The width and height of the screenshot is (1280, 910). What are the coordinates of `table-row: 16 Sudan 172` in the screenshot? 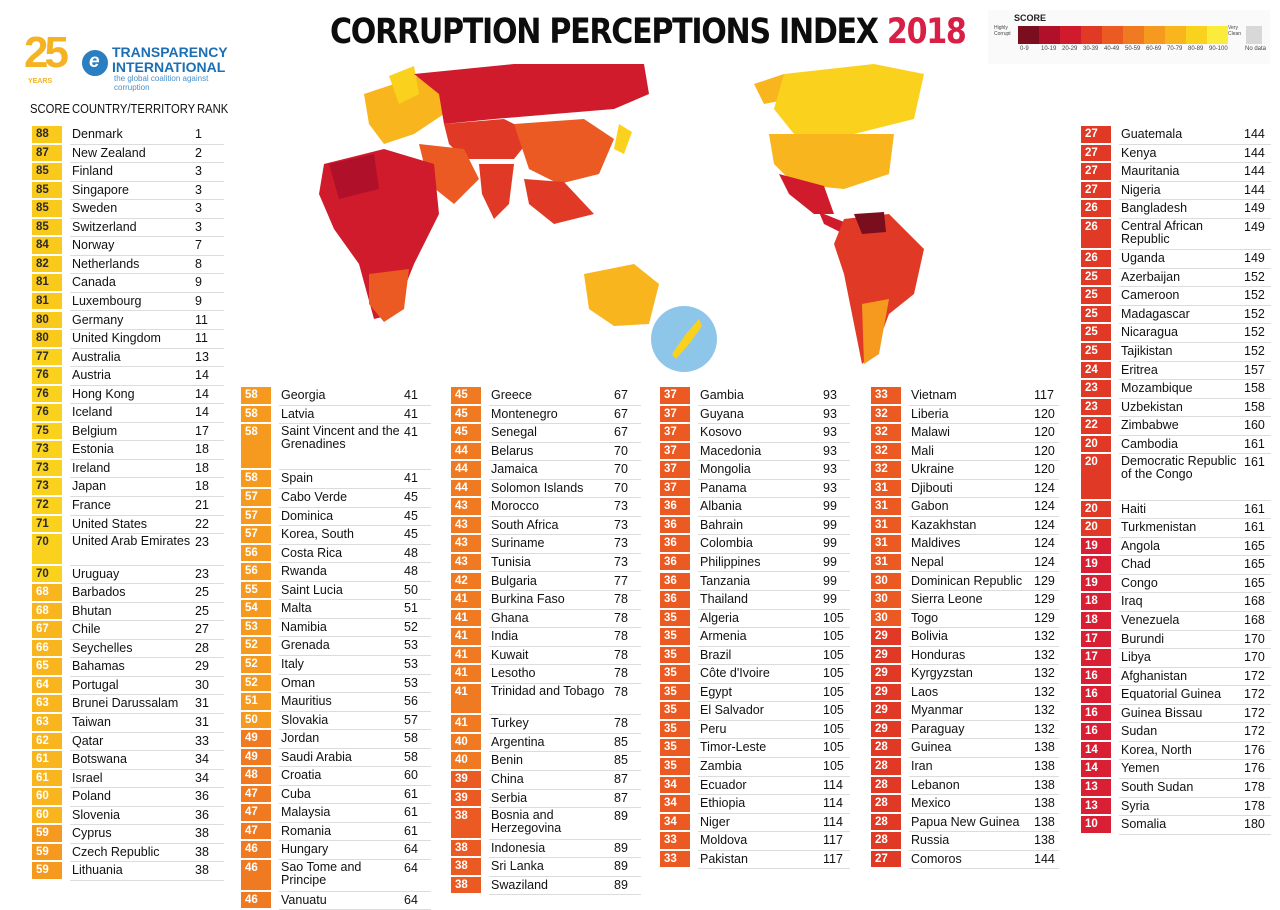 It's located at (1176, 732).